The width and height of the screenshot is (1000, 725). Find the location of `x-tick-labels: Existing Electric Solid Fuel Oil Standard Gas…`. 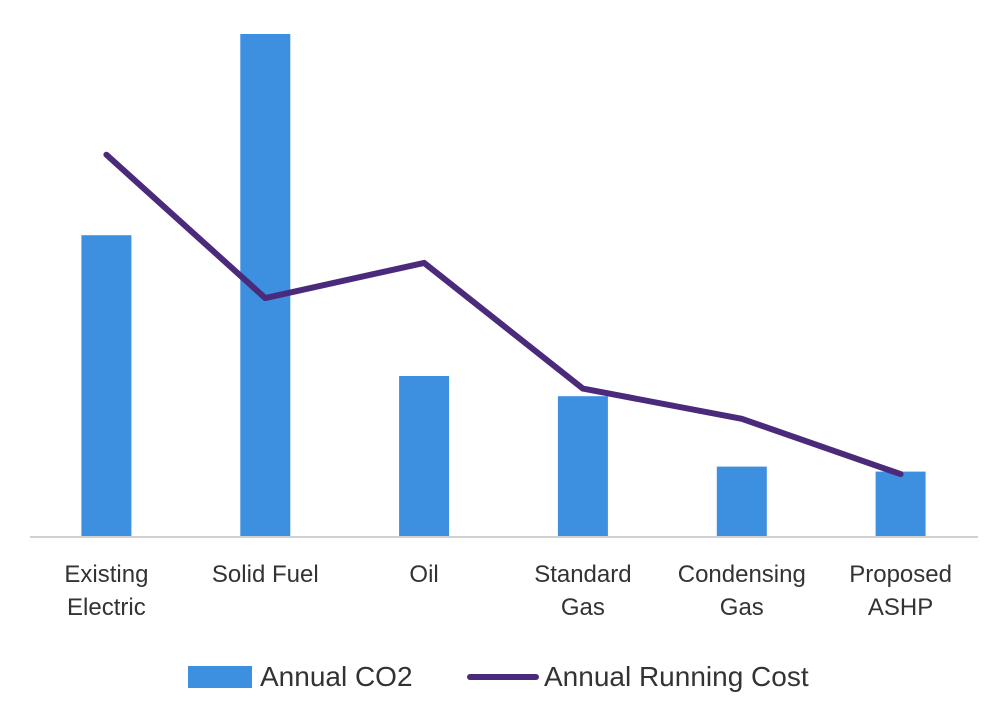

x-tick-labels: Existing Electric Solid Fuel Oil Standard Gas… is located at coordinates (508, 591).